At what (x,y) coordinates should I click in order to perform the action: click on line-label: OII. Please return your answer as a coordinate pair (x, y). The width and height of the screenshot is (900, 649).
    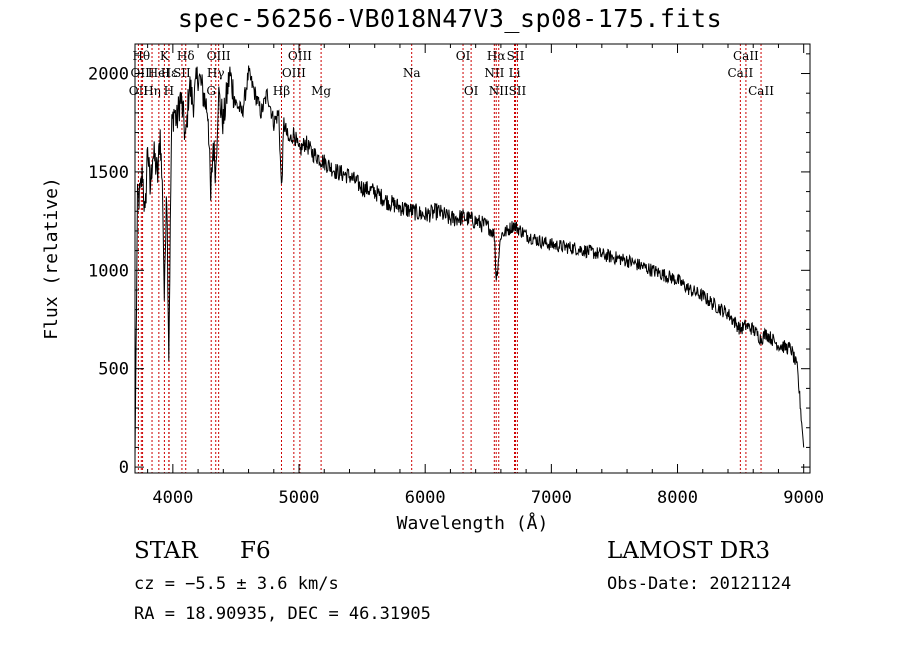
    Looking at the image, I should click on (139, 91).